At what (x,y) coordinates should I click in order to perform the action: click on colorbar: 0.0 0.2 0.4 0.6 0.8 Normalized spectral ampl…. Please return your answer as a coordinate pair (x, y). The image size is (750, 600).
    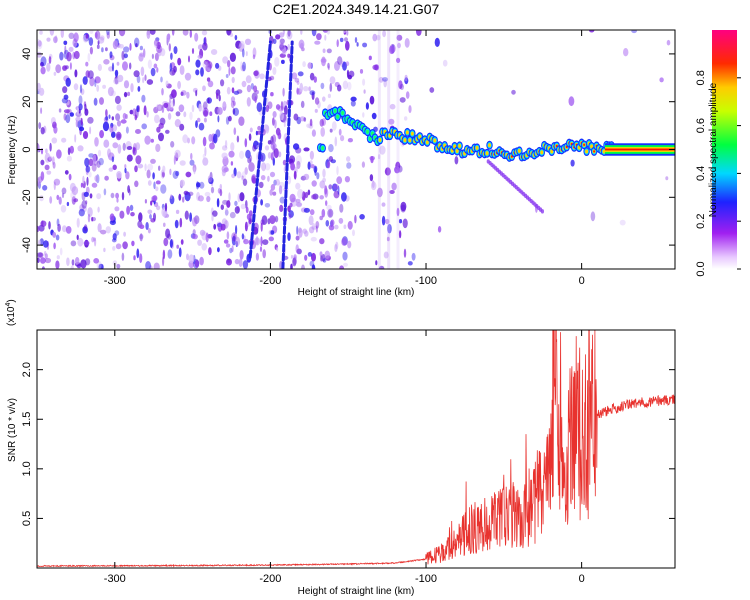
    Looking at the image, I should click on (718, 153).